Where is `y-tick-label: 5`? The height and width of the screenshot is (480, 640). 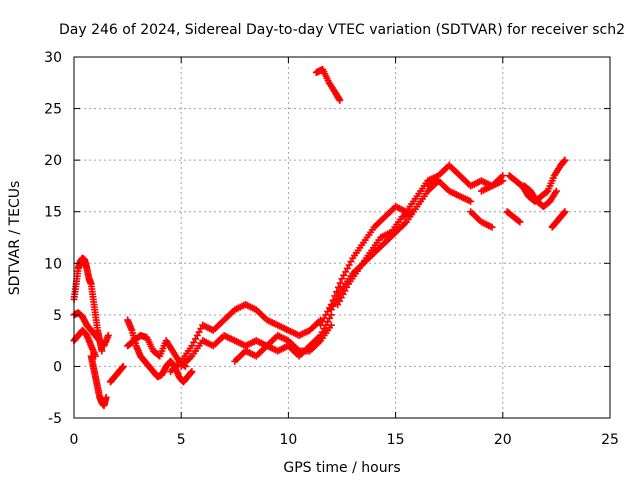
y-tick-label: 5 is located at coordinates (57, 316).